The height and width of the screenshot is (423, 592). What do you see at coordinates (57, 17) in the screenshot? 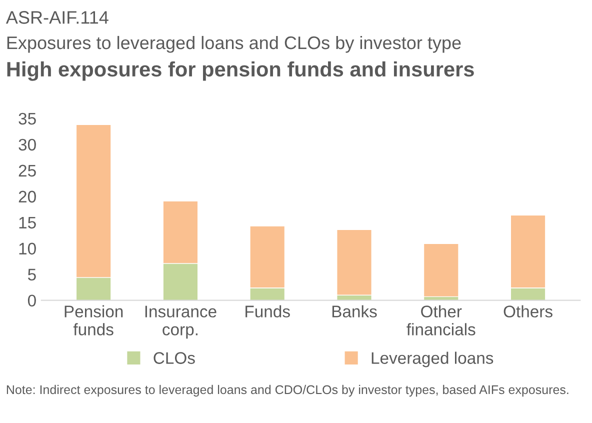
I see `text: ASR-AIF.114` at bounding box center [57, 17].